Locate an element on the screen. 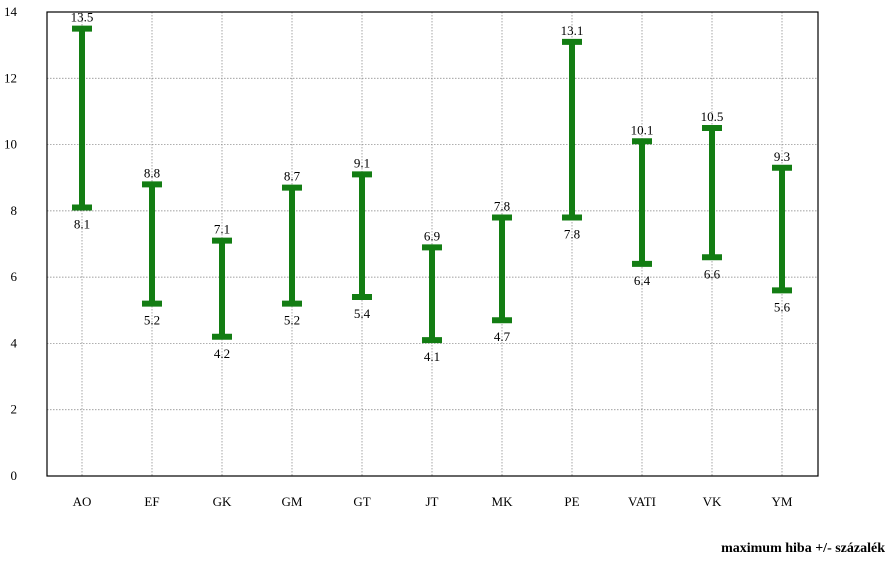 The width and height of the screenshot is (893, 571). high-value-label: 10.1 is located at coordinates (642, 129).